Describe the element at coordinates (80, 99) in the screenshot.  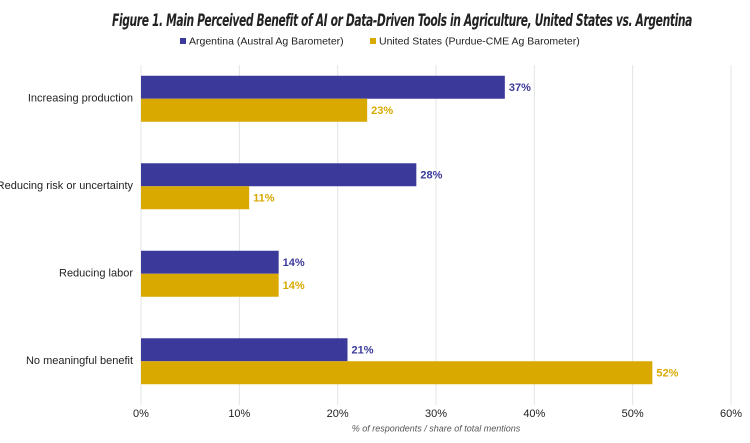
I see `y-tick-label: Increasing production` at that location.